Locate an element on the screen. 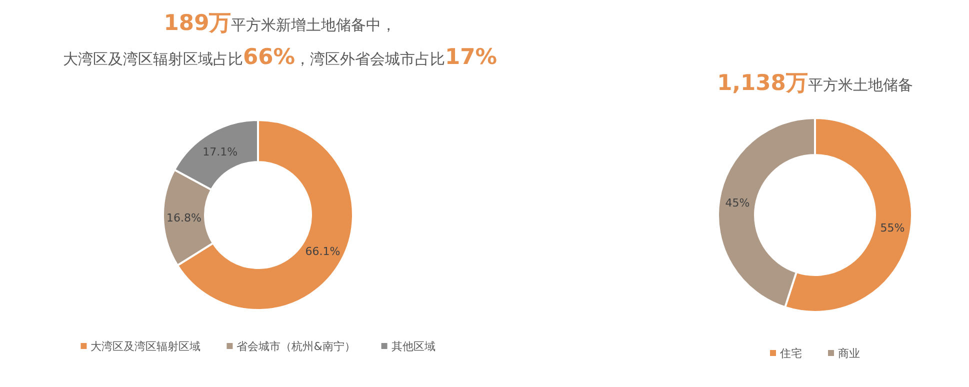 This screenshot has height=387, width=969. data-label: 66.1% is located at coordinates (322, 251).